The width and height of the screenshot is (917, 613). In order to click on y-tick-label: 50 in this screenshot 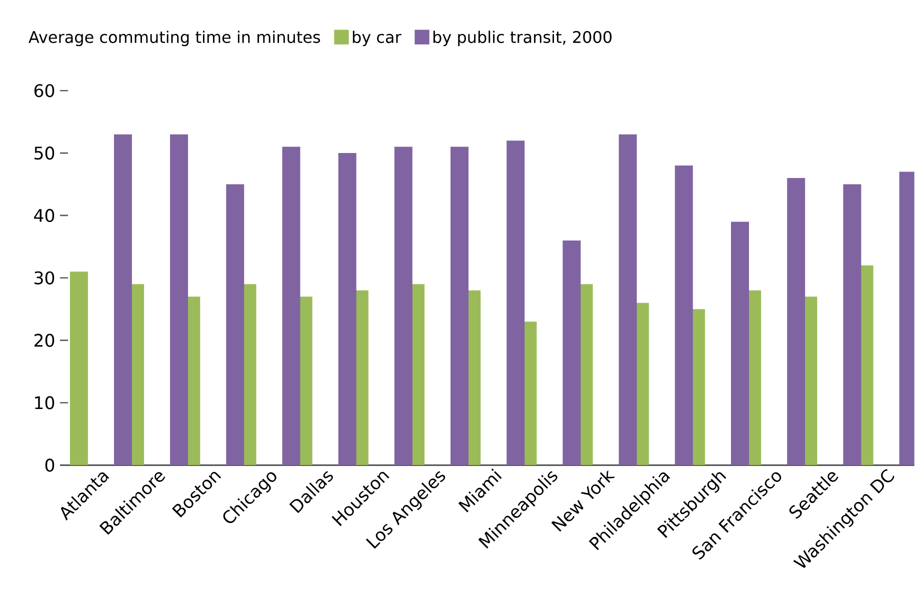, I will do `click(44, 153)`.